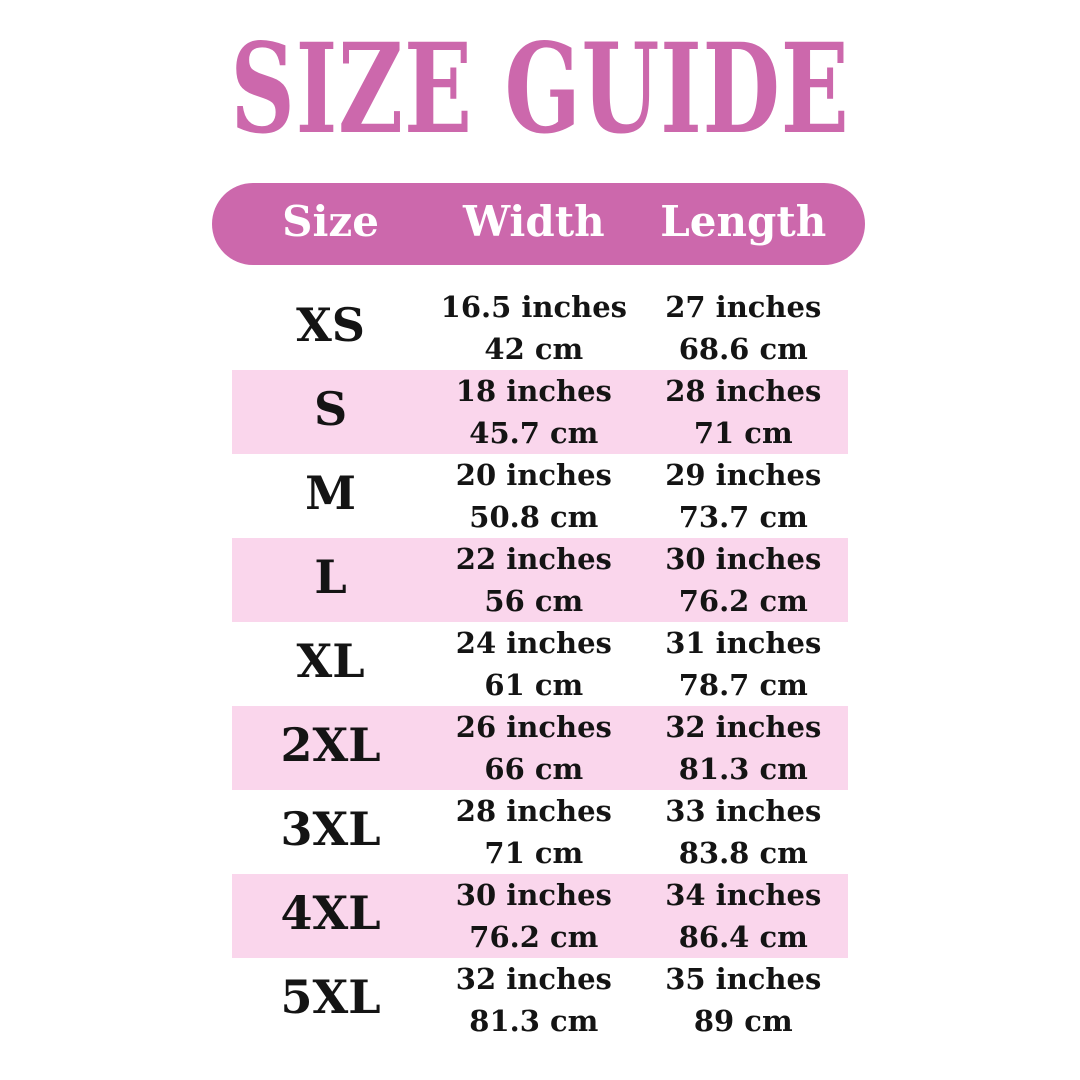 This screenshot has height=1080, width=1080. I want to click on table-row: L 22 inches 56 cm 30 inches 76.2 cm, so click(540, 580).